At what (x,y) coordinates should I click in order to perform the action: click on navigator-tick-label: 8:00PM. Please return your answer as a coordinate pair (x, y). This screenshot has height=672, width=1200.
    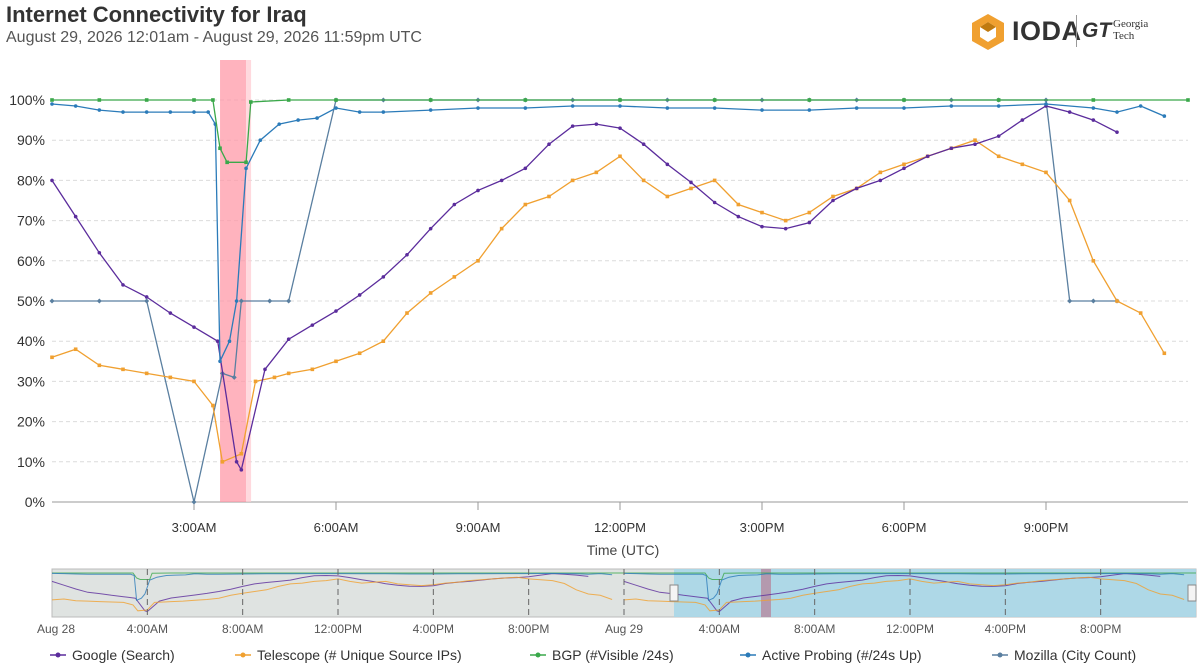
    Looking at the image, I should click on (528, 629).